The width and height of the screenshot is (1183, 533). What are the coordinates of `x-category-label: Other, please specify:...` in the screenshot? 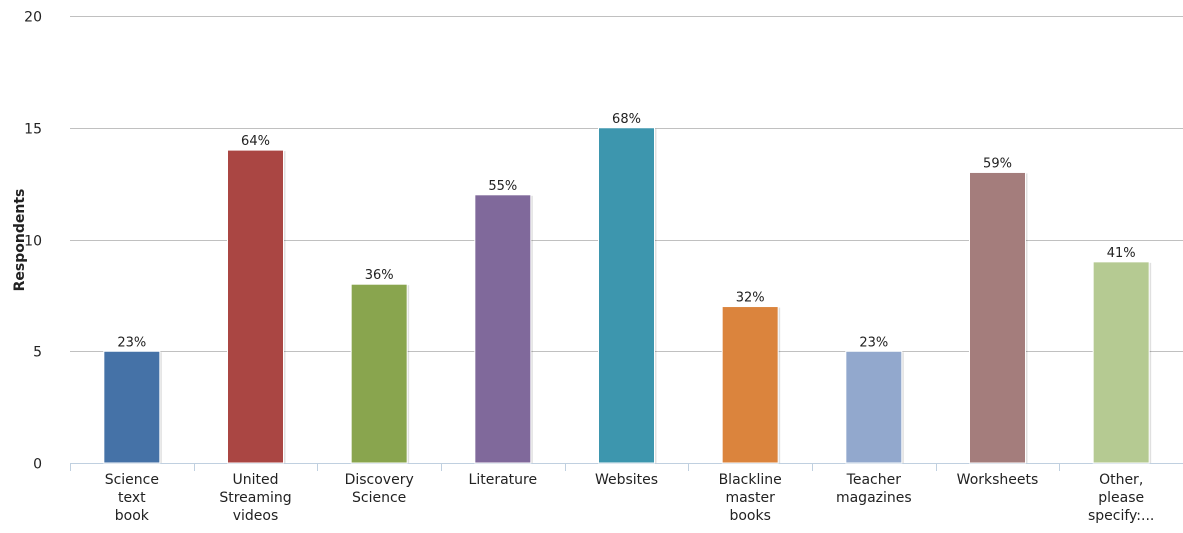 It's located at (1121, 498).